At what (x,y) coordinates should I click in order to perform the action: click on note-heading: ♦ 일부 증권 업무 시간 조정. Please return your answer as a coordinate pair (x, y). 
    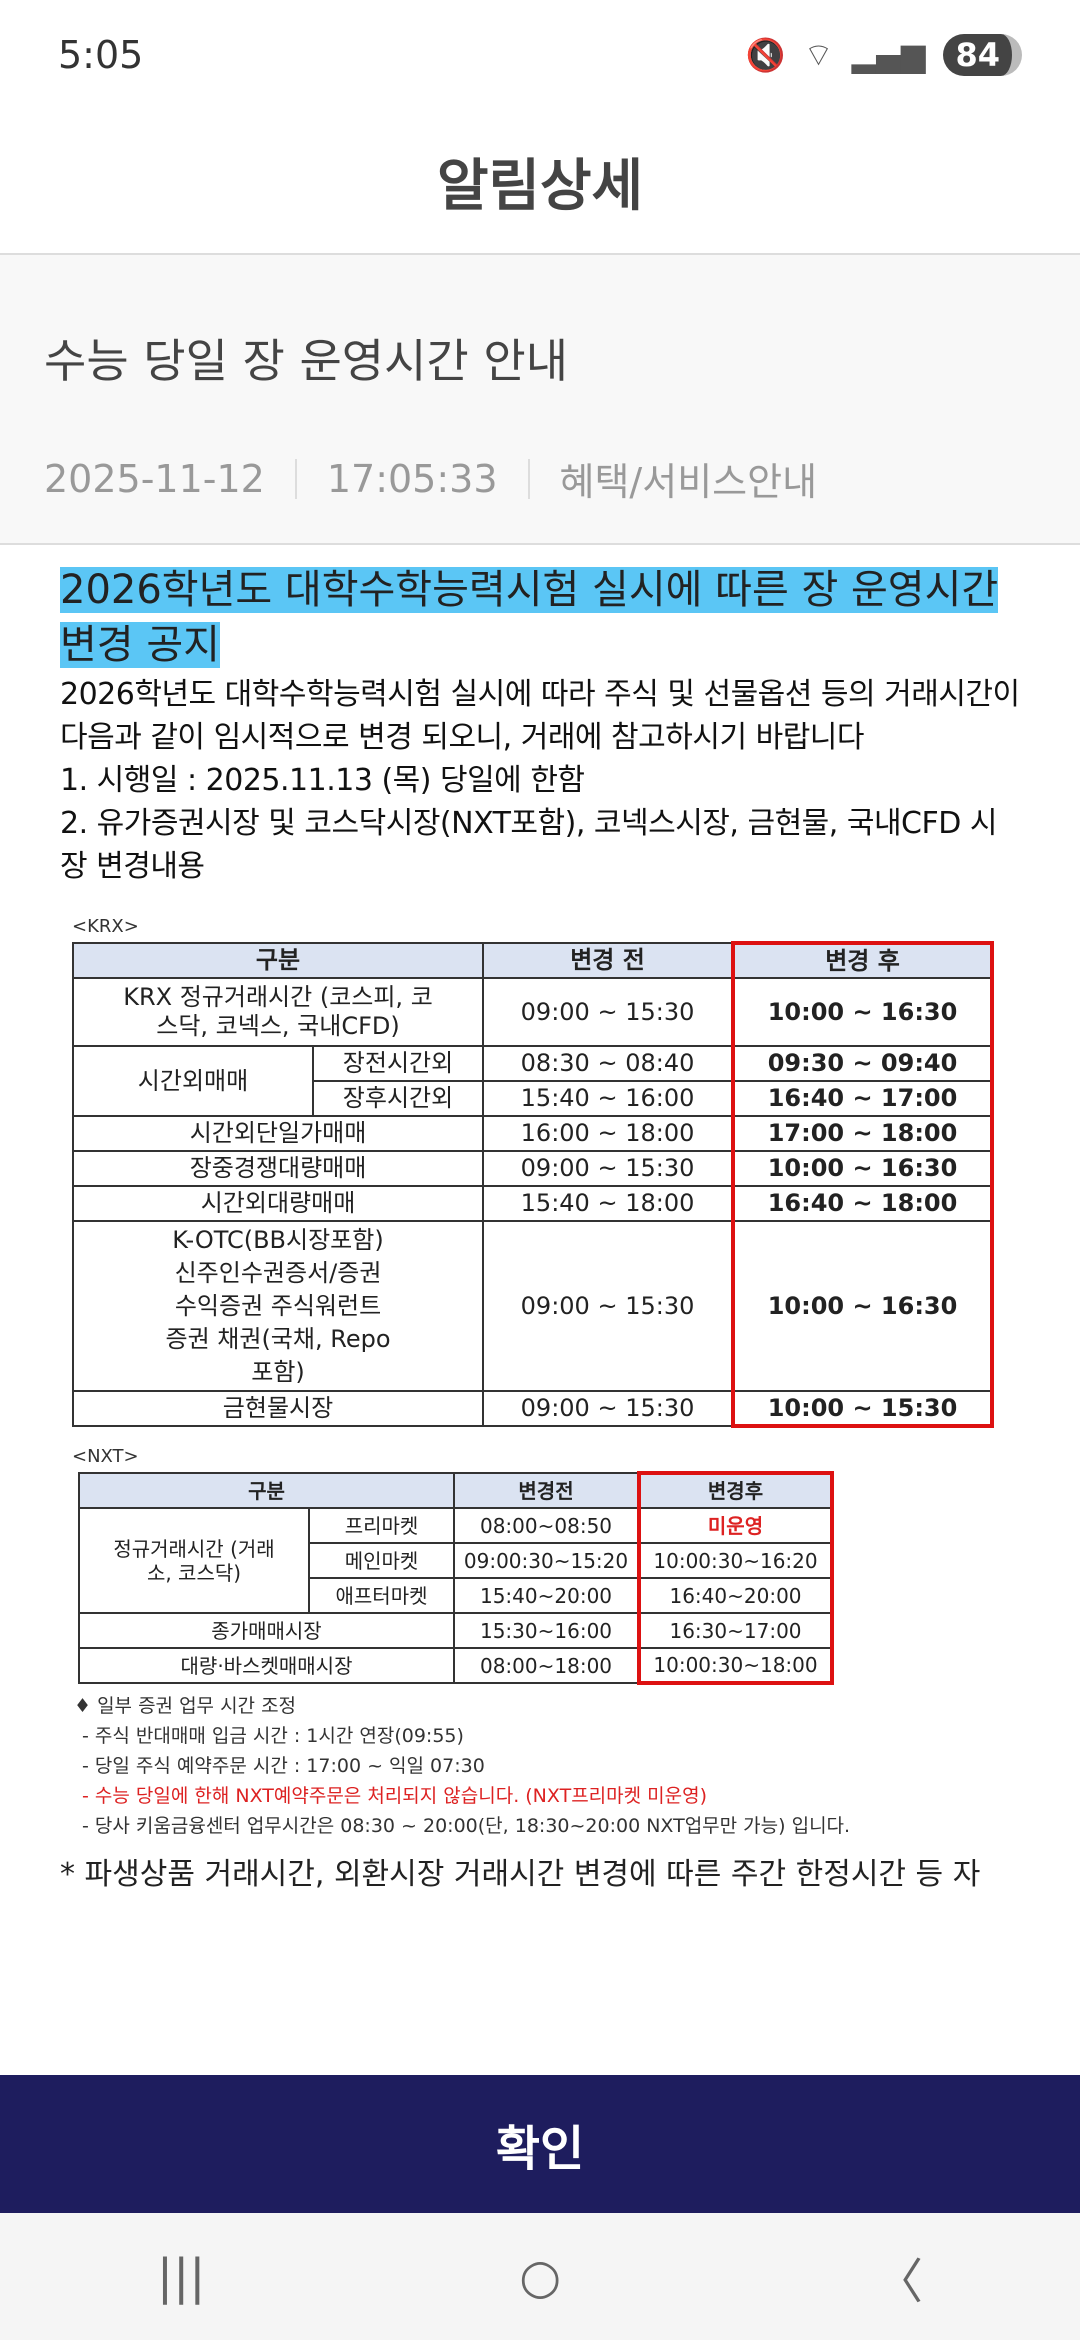
    Looking at the image, I should click on (185, 1706).